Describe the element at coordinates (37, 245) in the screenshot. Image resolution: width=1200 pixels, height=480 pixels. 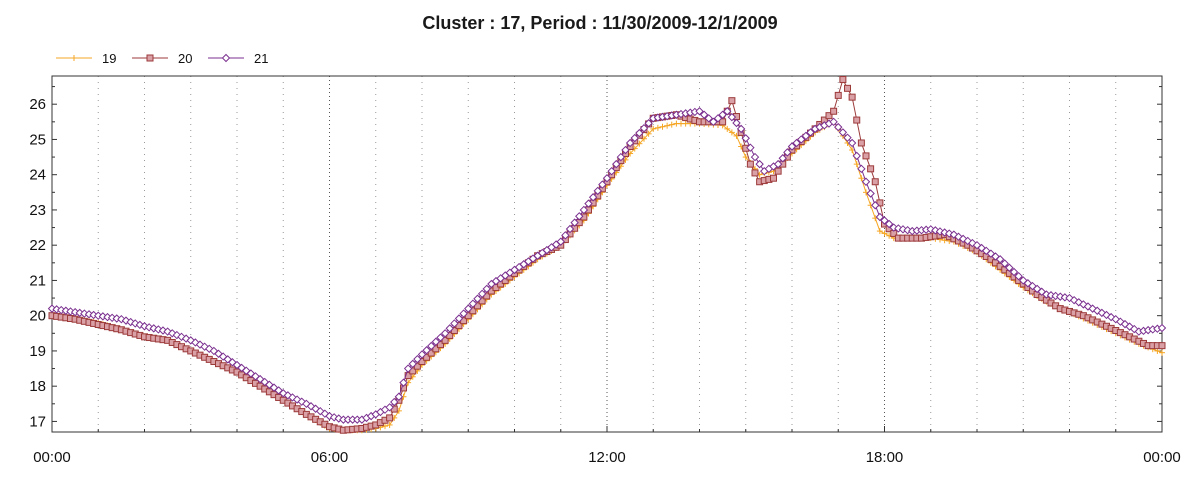
I see `y-tick-label: 22` at that location.